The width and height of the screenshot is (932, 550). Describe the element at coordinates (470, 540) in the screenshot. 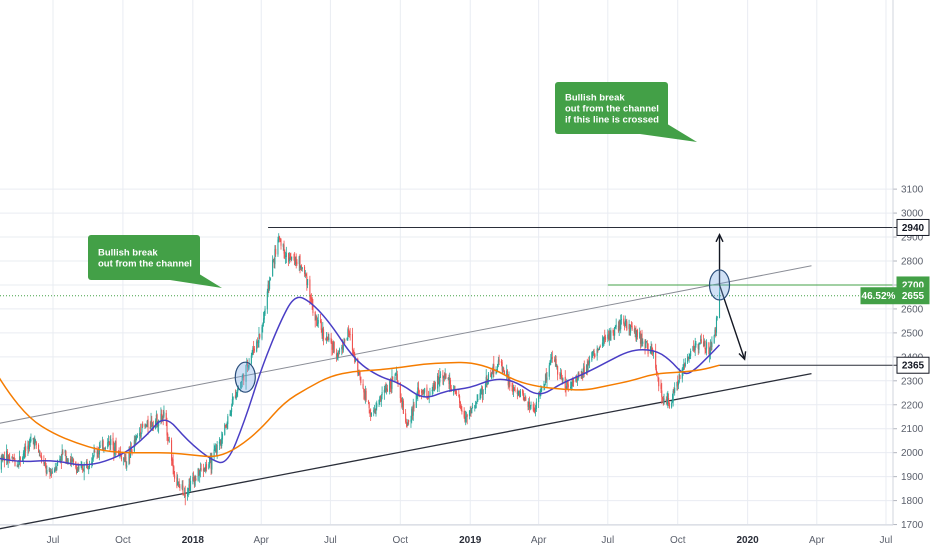

I see `x-tick-label: 2019` at that location.